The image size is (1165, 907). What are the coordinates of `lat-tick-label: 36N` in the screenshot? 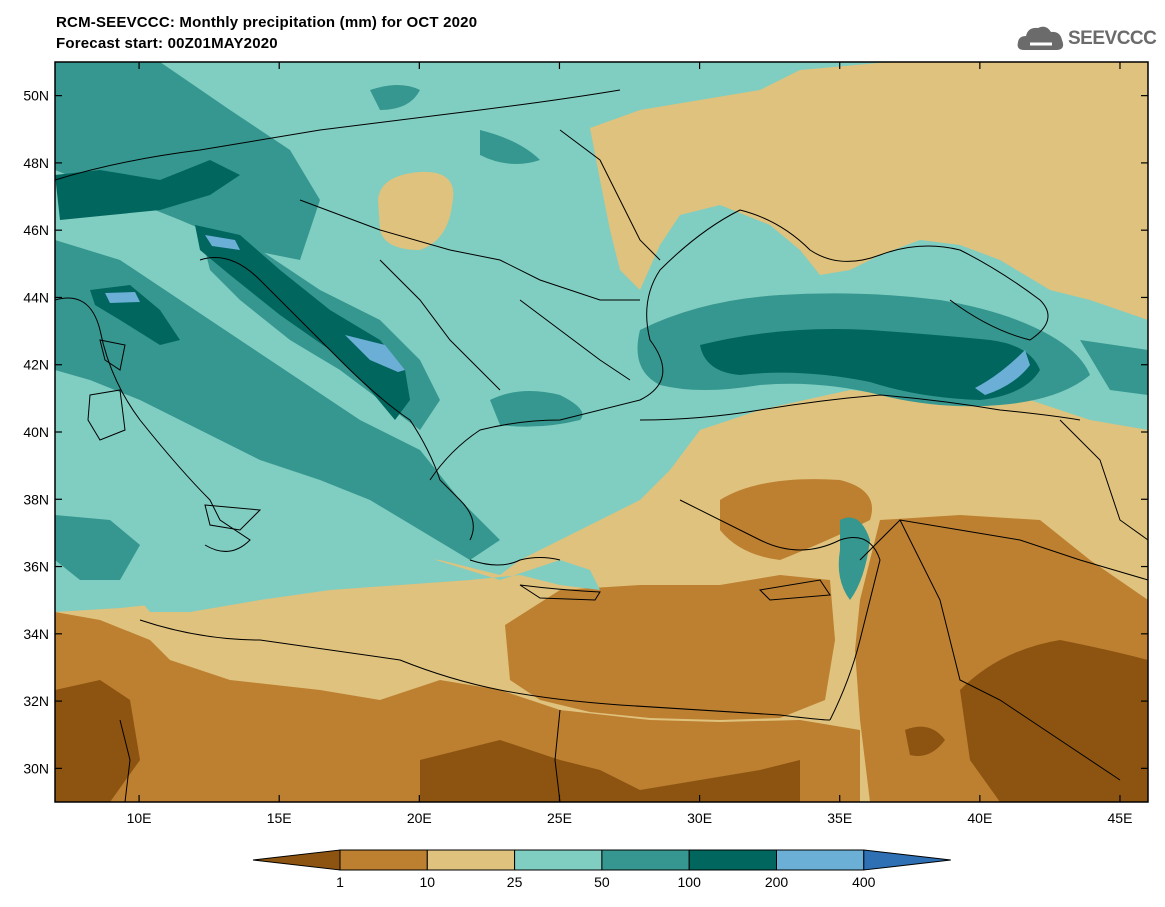 It's located at (36, 567).